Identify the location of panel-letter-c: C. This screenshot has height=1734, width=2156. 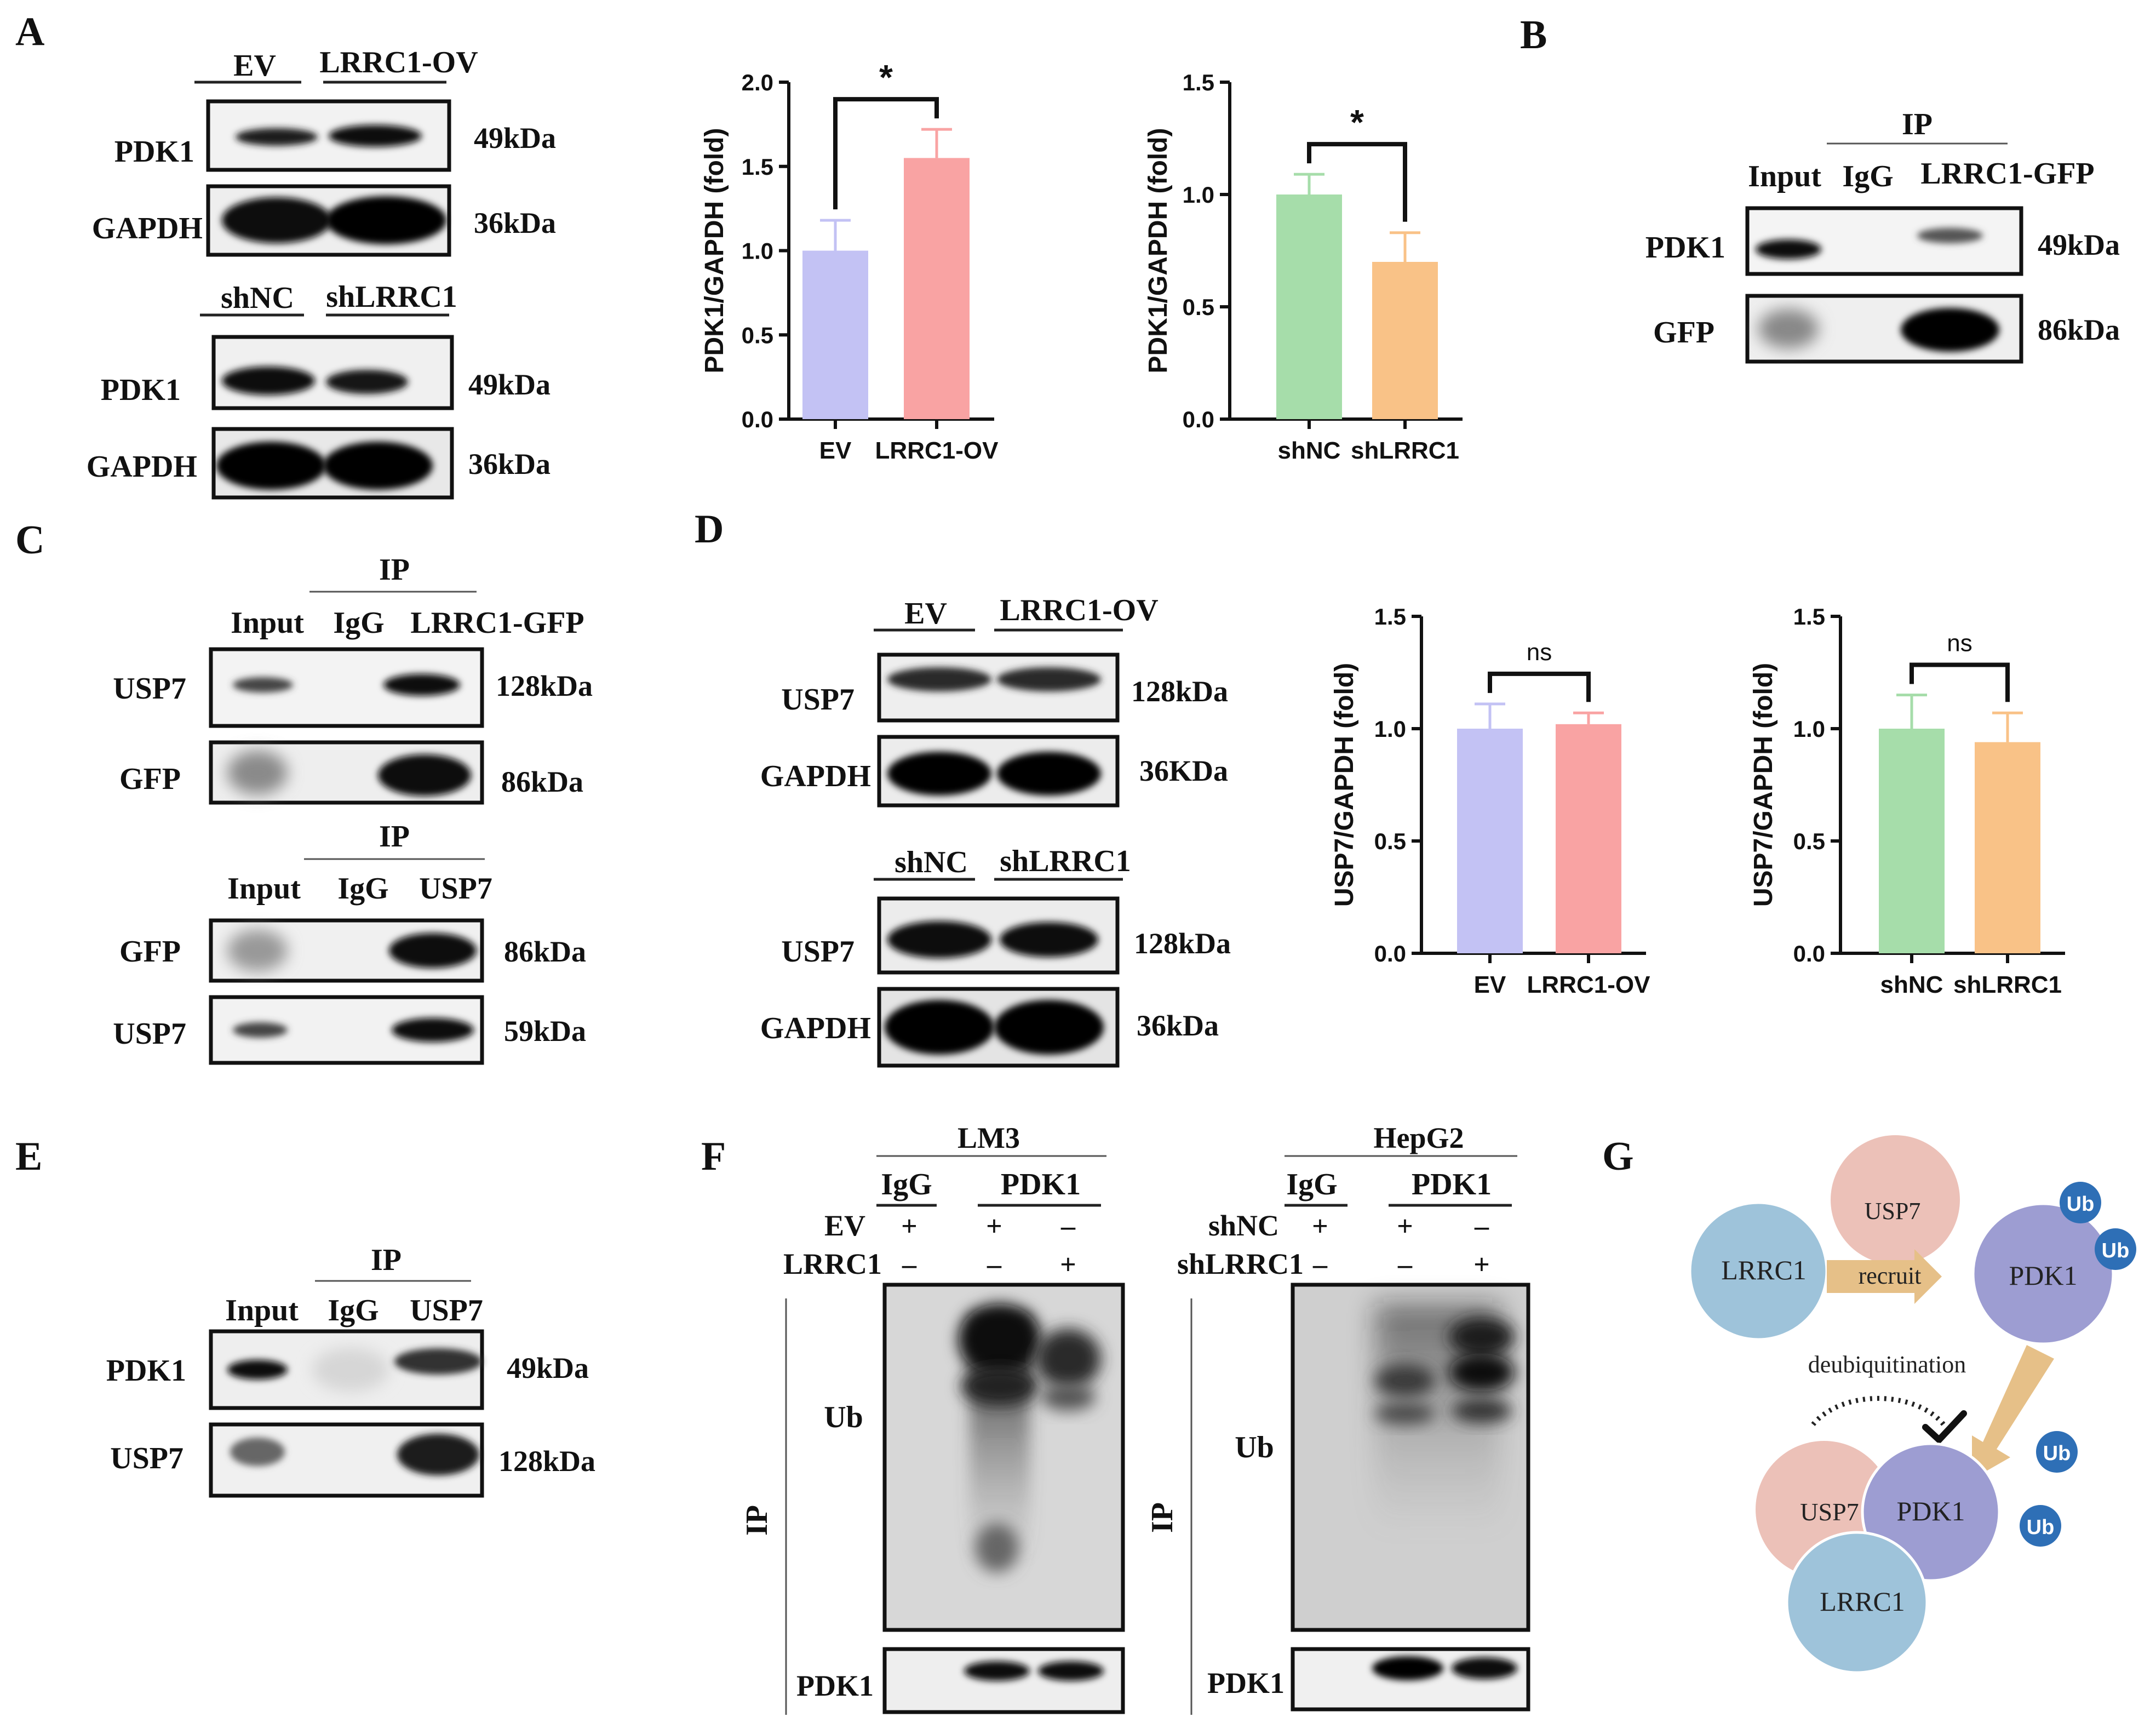
(29, 540).